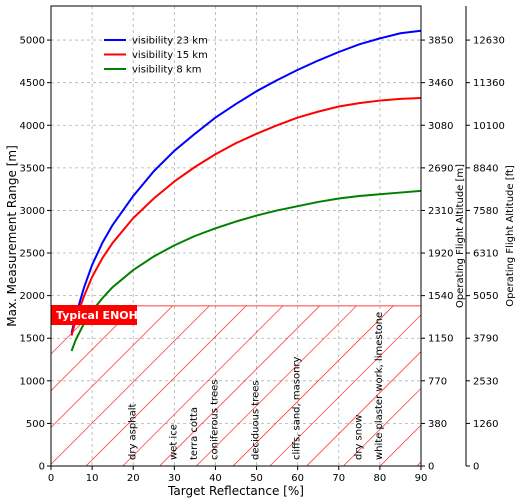 This screenshot has height=501, width=515. I want to click on enohd-label: Typical ENOHD, so click(99, 315).